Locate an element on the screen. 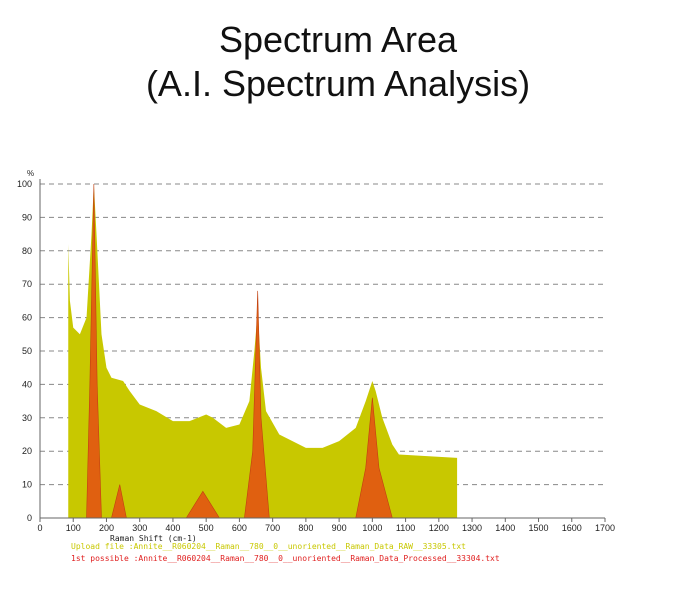 The image size is (676, 598). x-tick-label: 700 is located at coordinates (272, 528).